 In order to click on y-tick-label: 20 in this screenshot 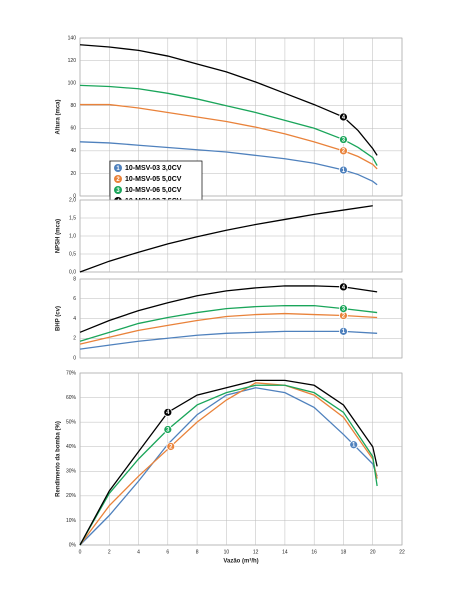, I will do `click(73, 174)`.